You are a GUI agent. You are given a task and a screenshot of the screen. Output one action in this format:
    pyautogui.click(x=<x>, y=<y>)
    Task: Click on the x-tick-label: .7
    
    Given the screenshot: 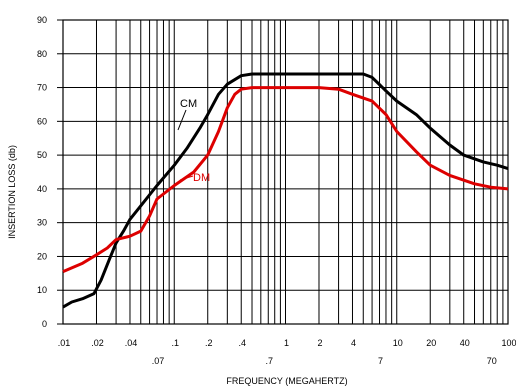 What is the action you would take?
    pyautogui.click(x=270, y=361)
    